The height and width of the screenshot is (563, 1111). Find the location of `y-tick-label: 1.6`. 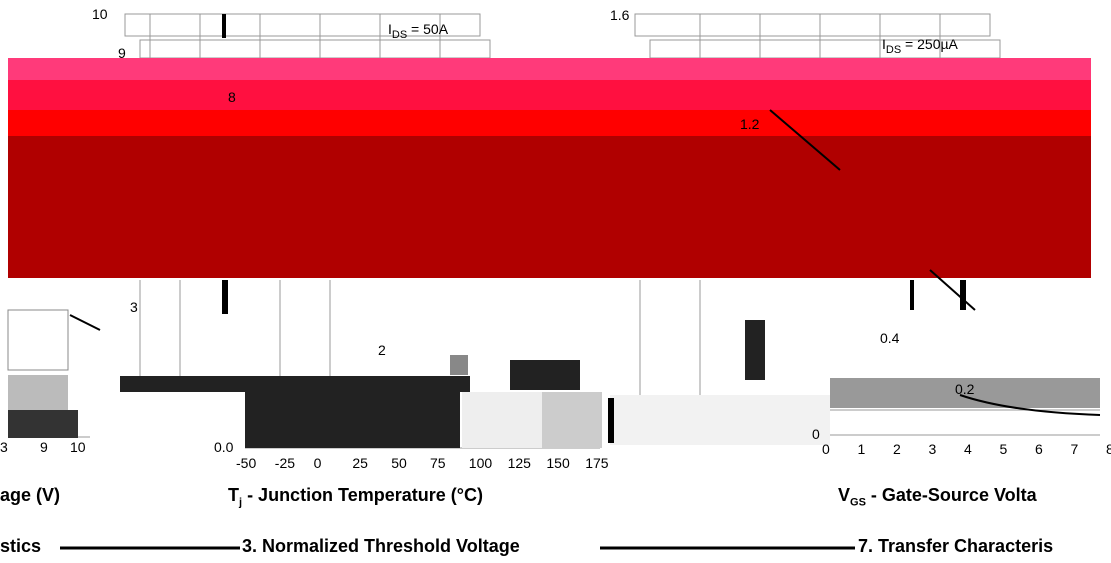

y-tick-label: 1.6 is located at coordinates (620, 15).